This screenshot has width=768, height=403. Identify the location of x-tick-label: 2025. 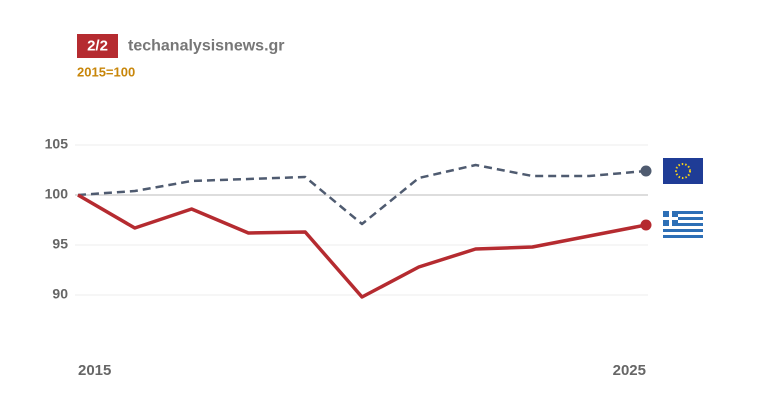
(629, 370).